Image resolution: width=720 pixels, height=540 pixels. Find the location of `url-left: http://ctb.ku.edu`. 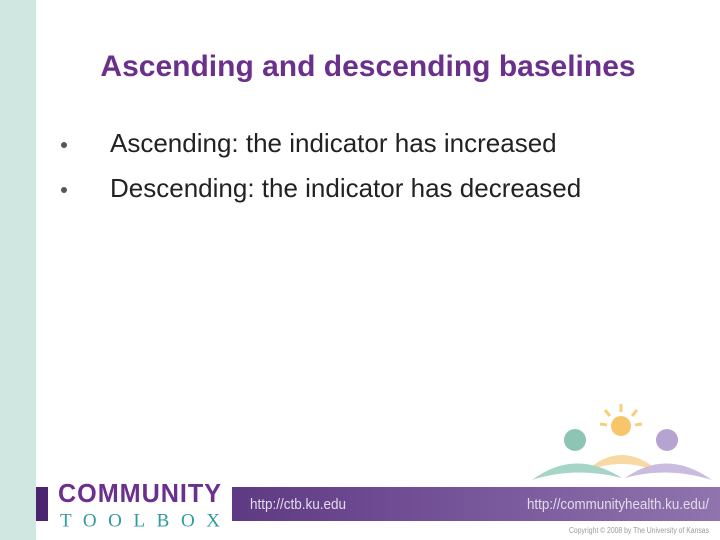

url-left: http://ctb.ku.edu is located at coordinates (298, 504).